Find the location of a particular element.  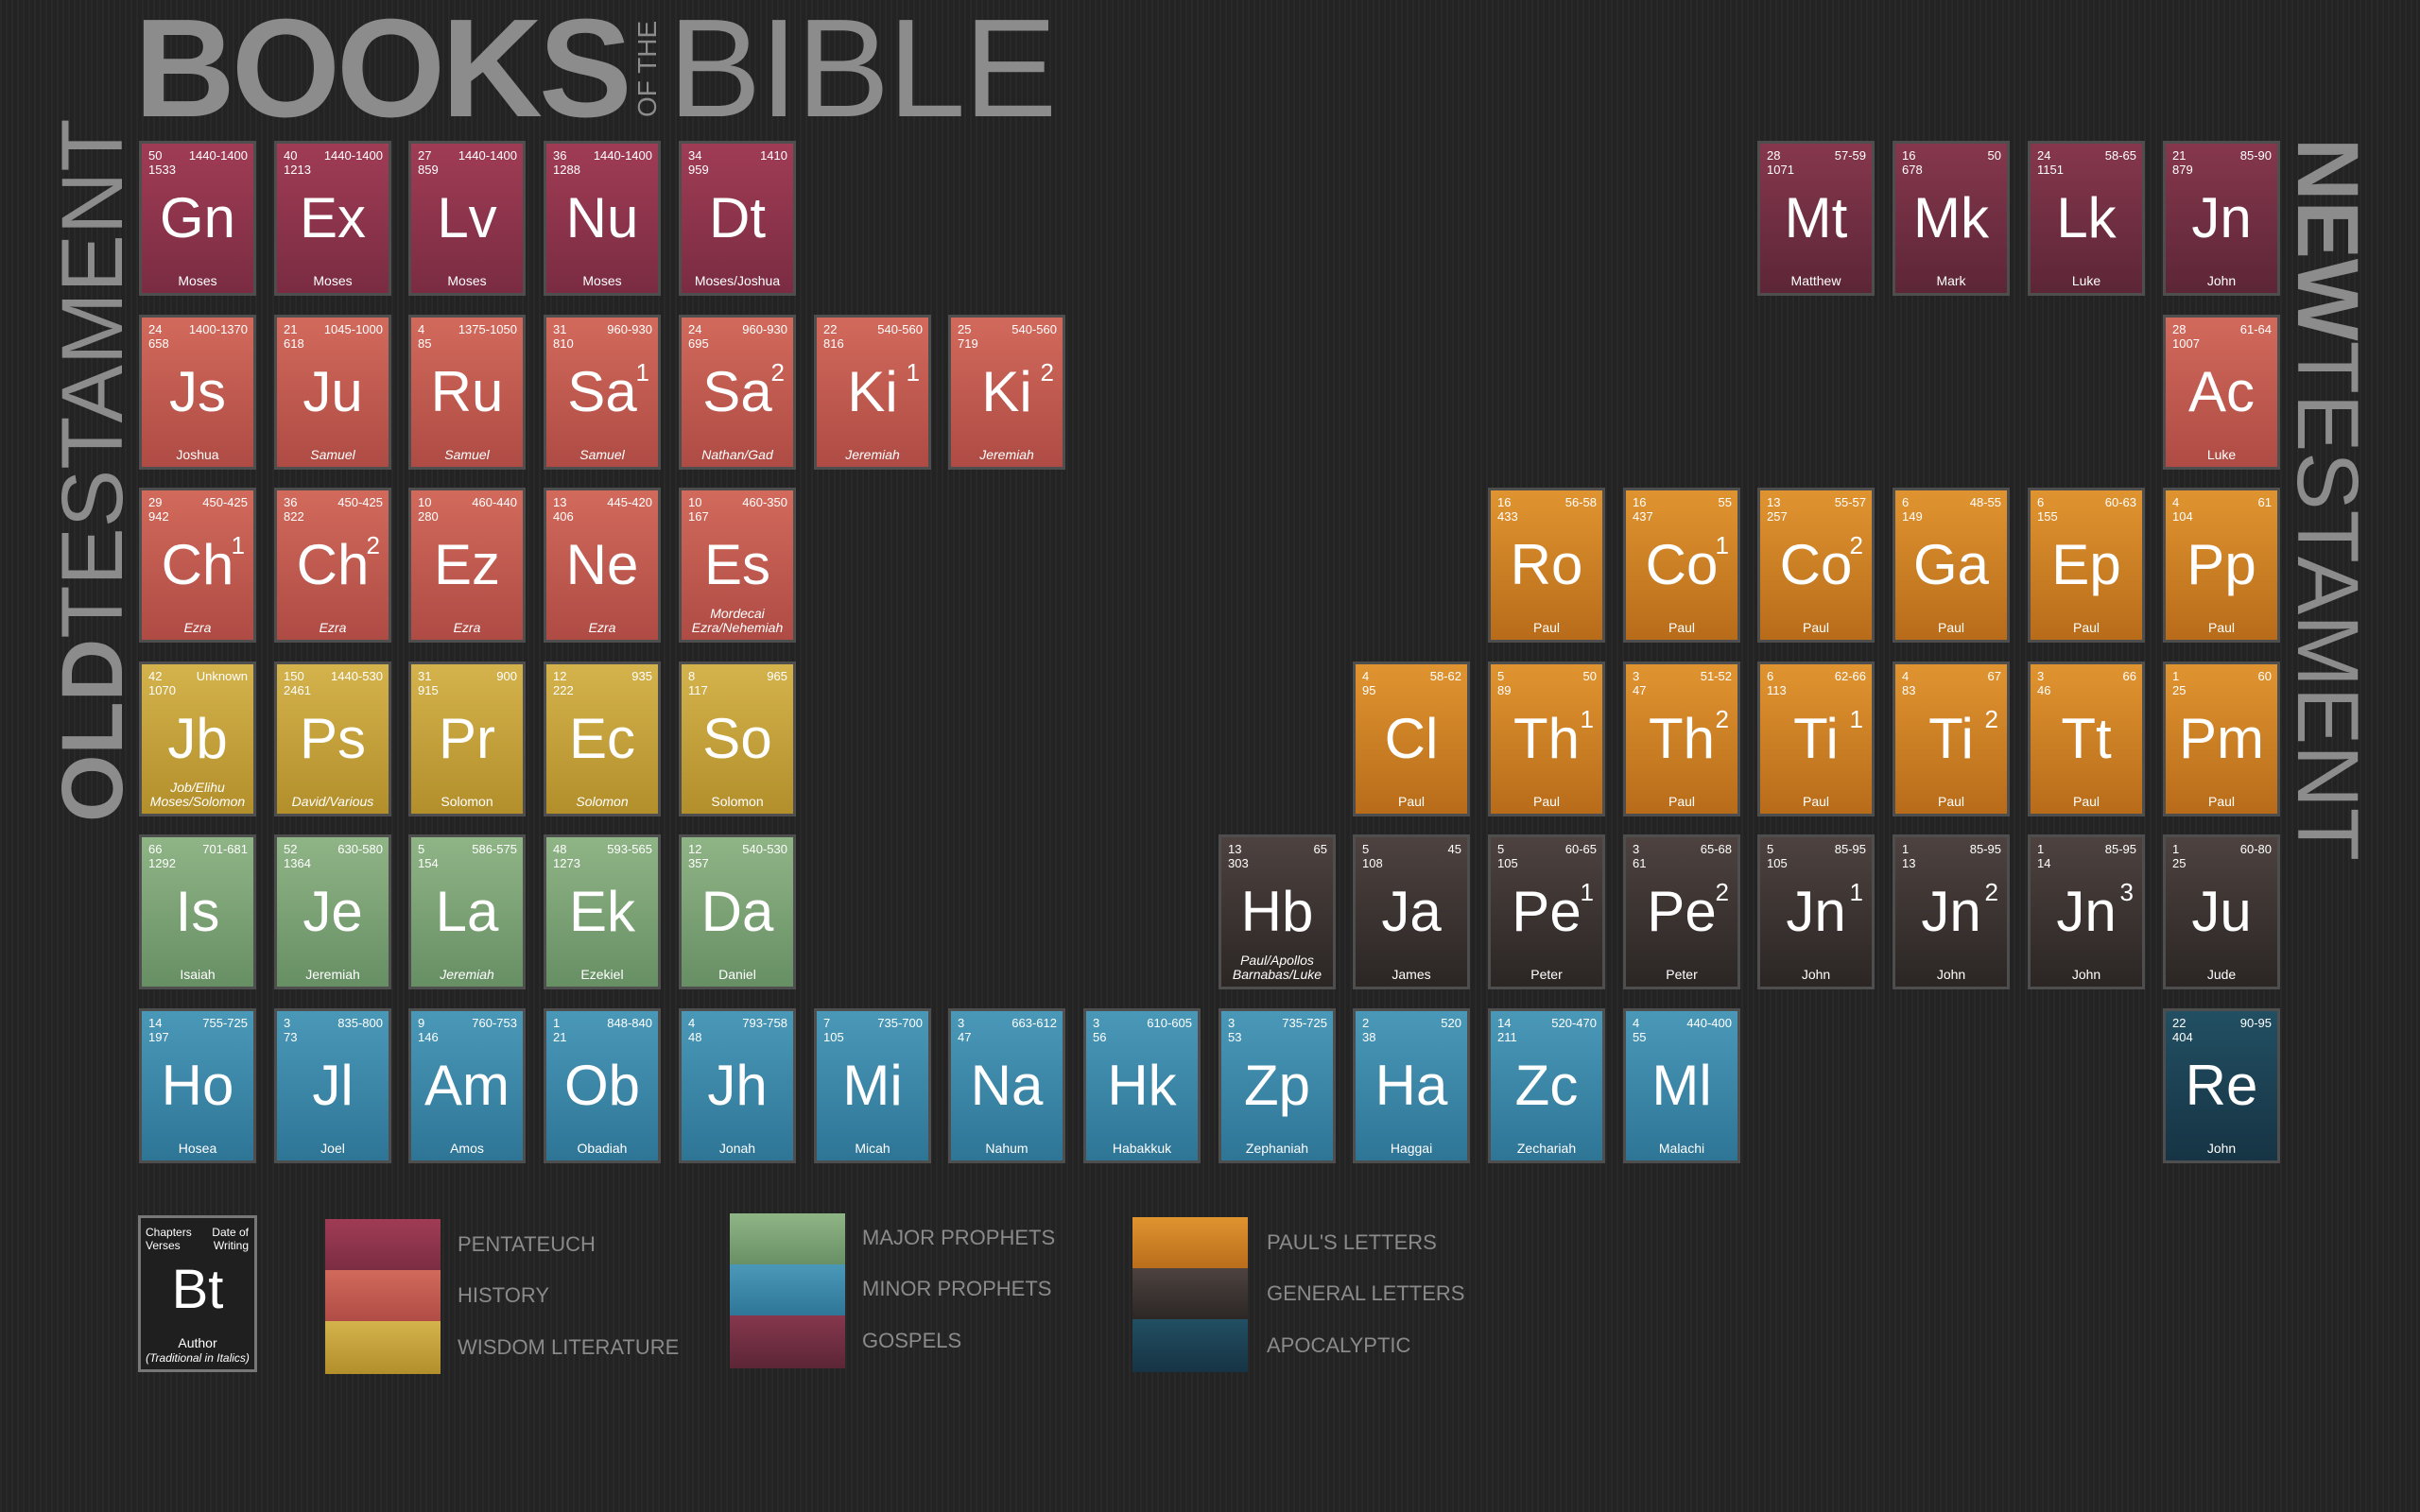

book-tile-ne: 13 406 445-420 Ne Ezra is located at coordinates (602, 565).